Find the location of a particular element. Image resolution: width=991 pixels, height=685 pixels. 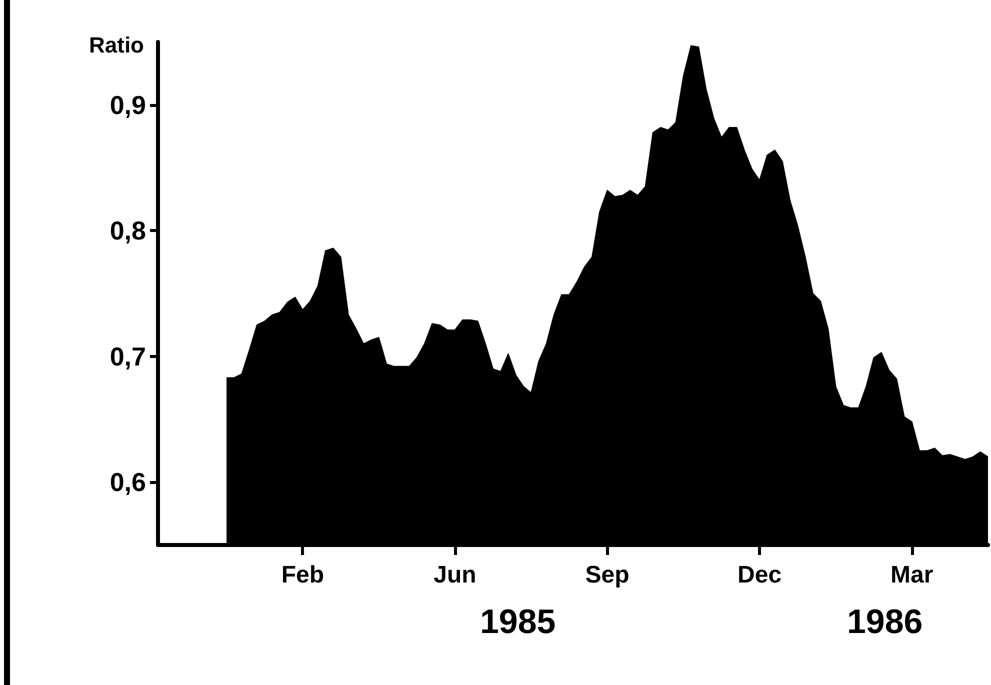

x-tick-label: Feb is located at coordinates (302, 575).